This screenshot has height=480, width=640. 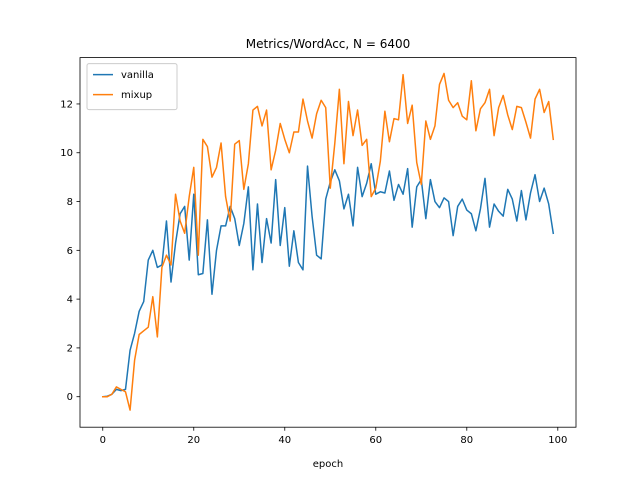 I want to click on y-tick-label: 0, so click(x=70, y=397).